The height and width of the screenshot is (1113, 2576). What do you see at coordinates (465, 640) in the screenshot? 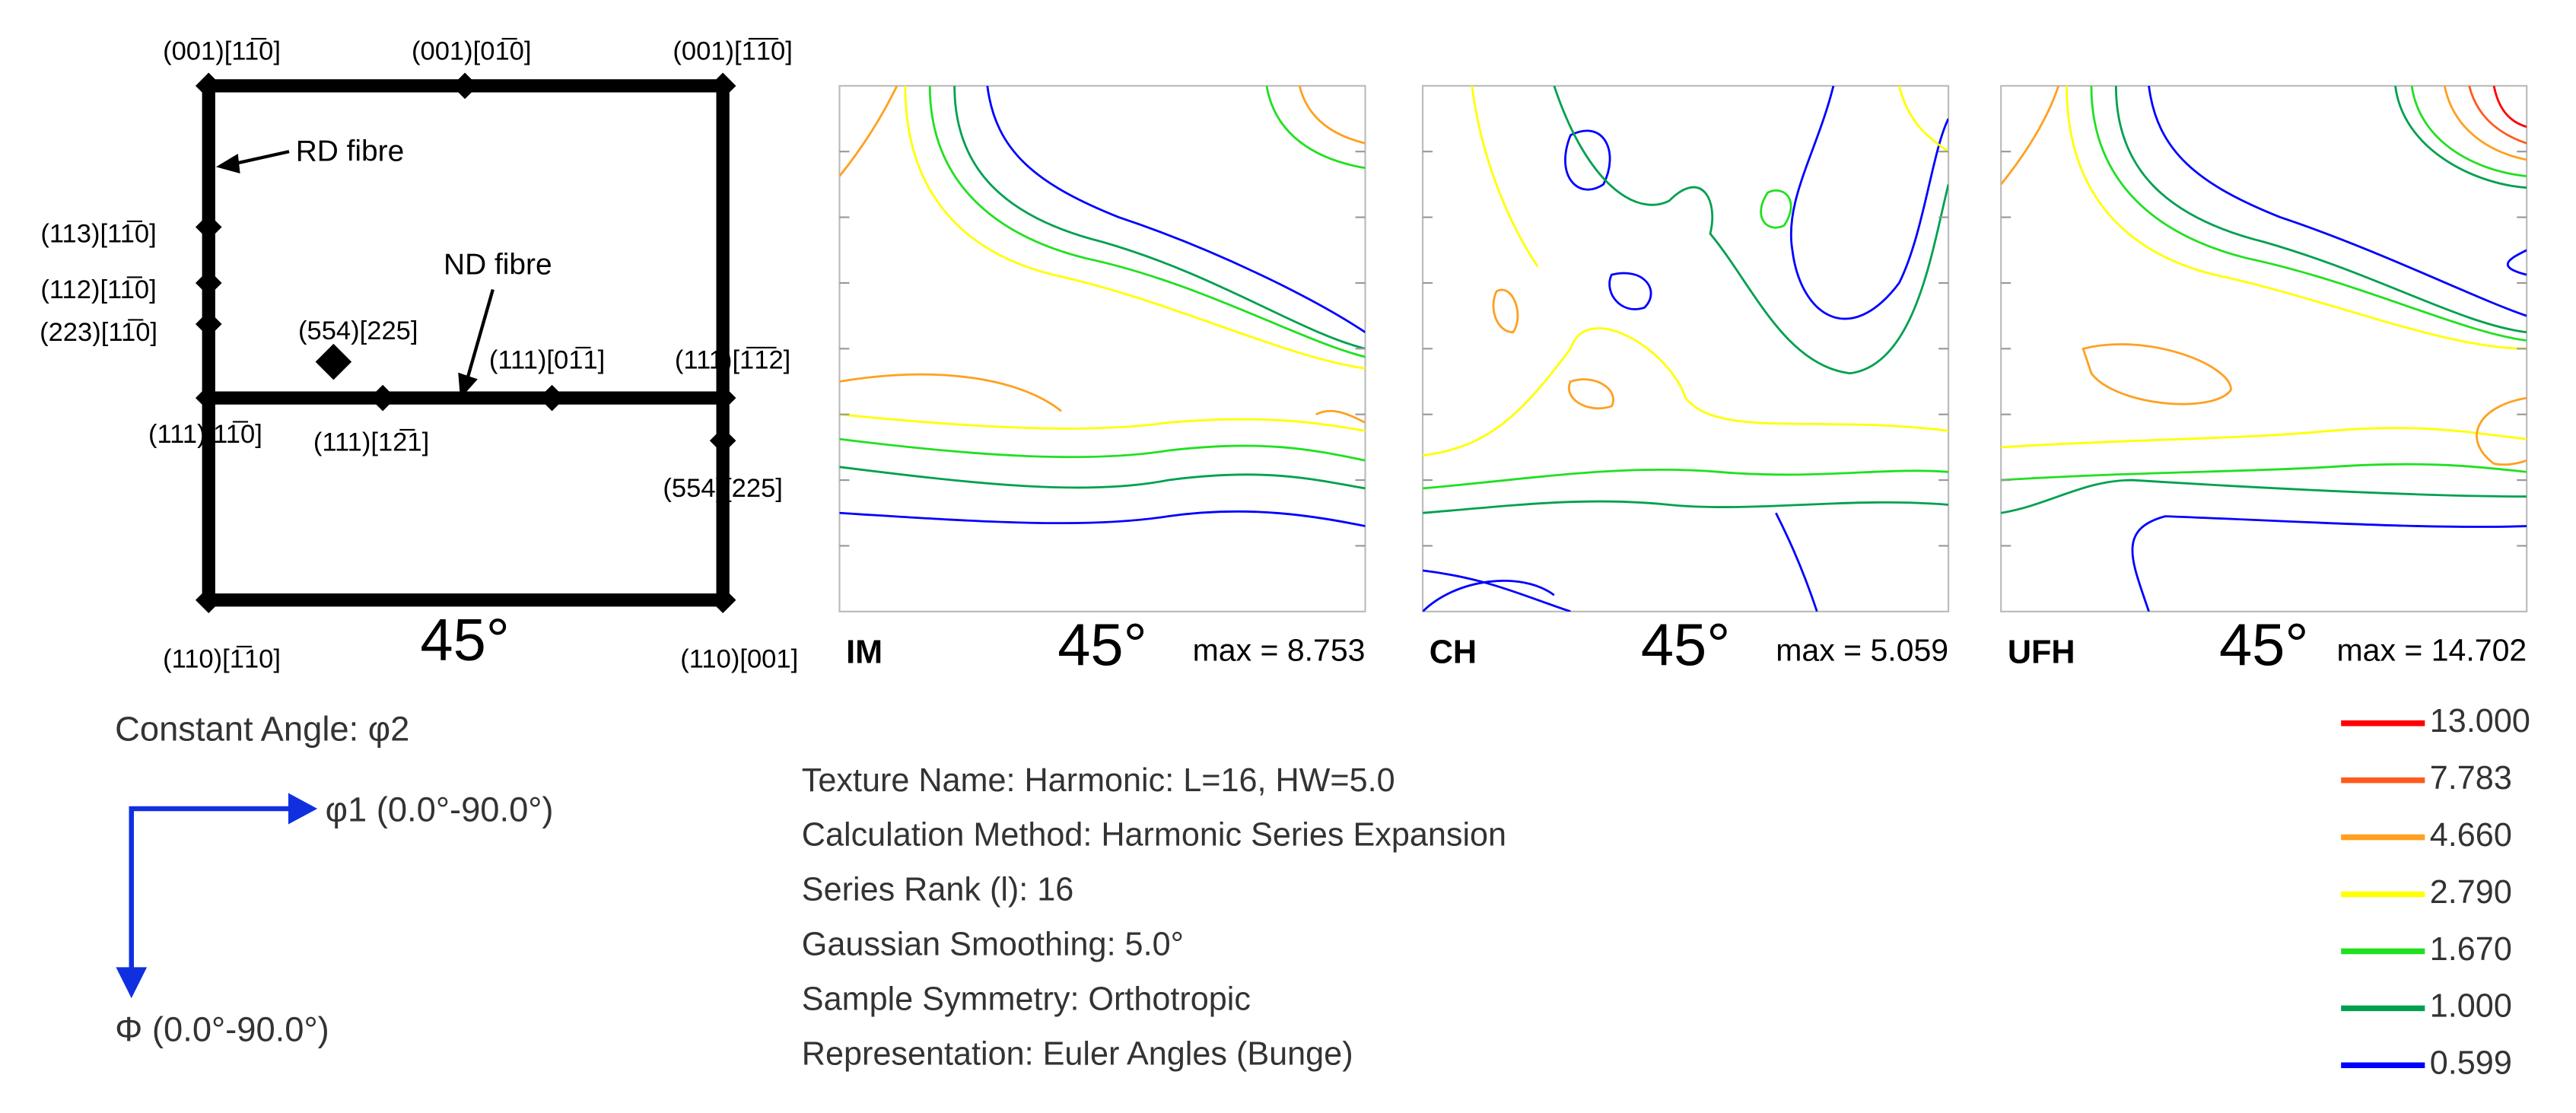
I see `angle-label: 45°` at bounding box center [465, 640].